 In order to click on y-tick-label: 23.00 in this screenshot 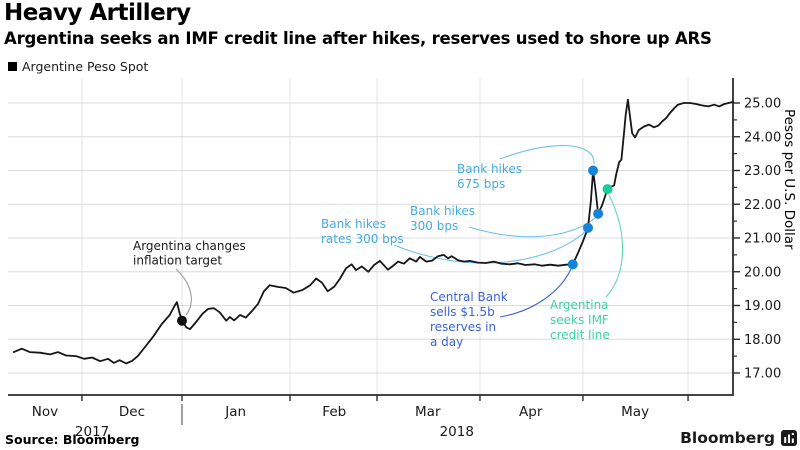, I will do `click(762, 171)`.